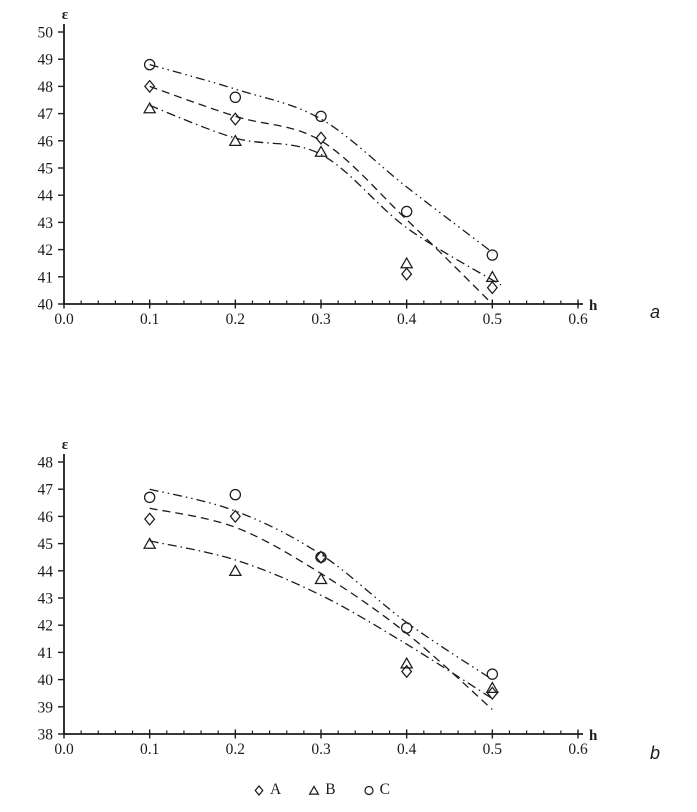  What do you see at coordinates (276, 789) in the screenshot?
I see `legend-label-a: A` at bounding box center [276, 789].